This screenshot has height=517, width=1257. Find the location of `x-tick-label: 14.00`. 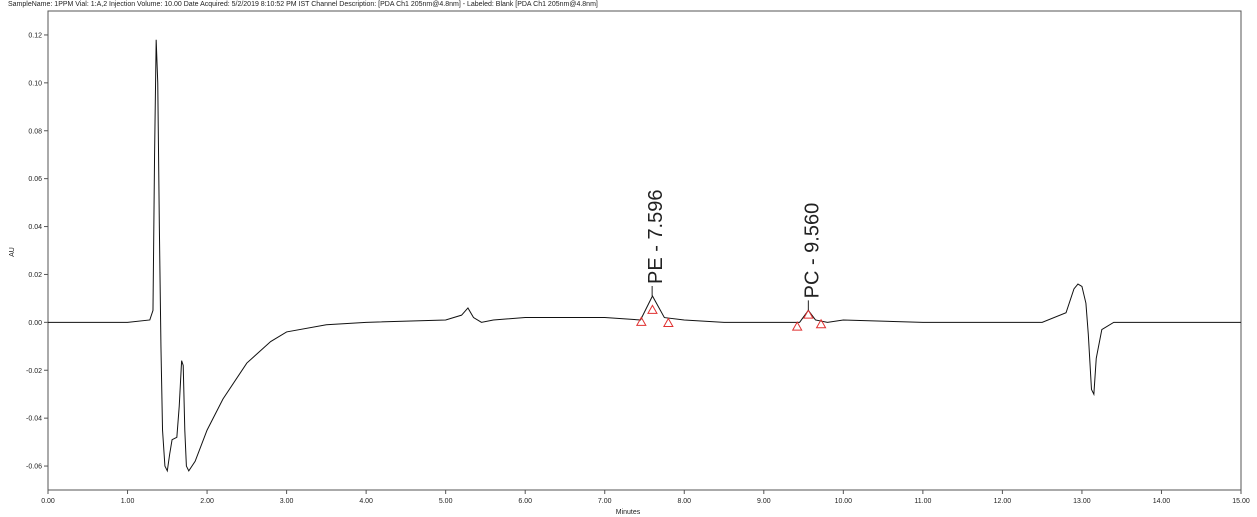

x-tick-label: 14.00 is located at coordinates (1162, 501).